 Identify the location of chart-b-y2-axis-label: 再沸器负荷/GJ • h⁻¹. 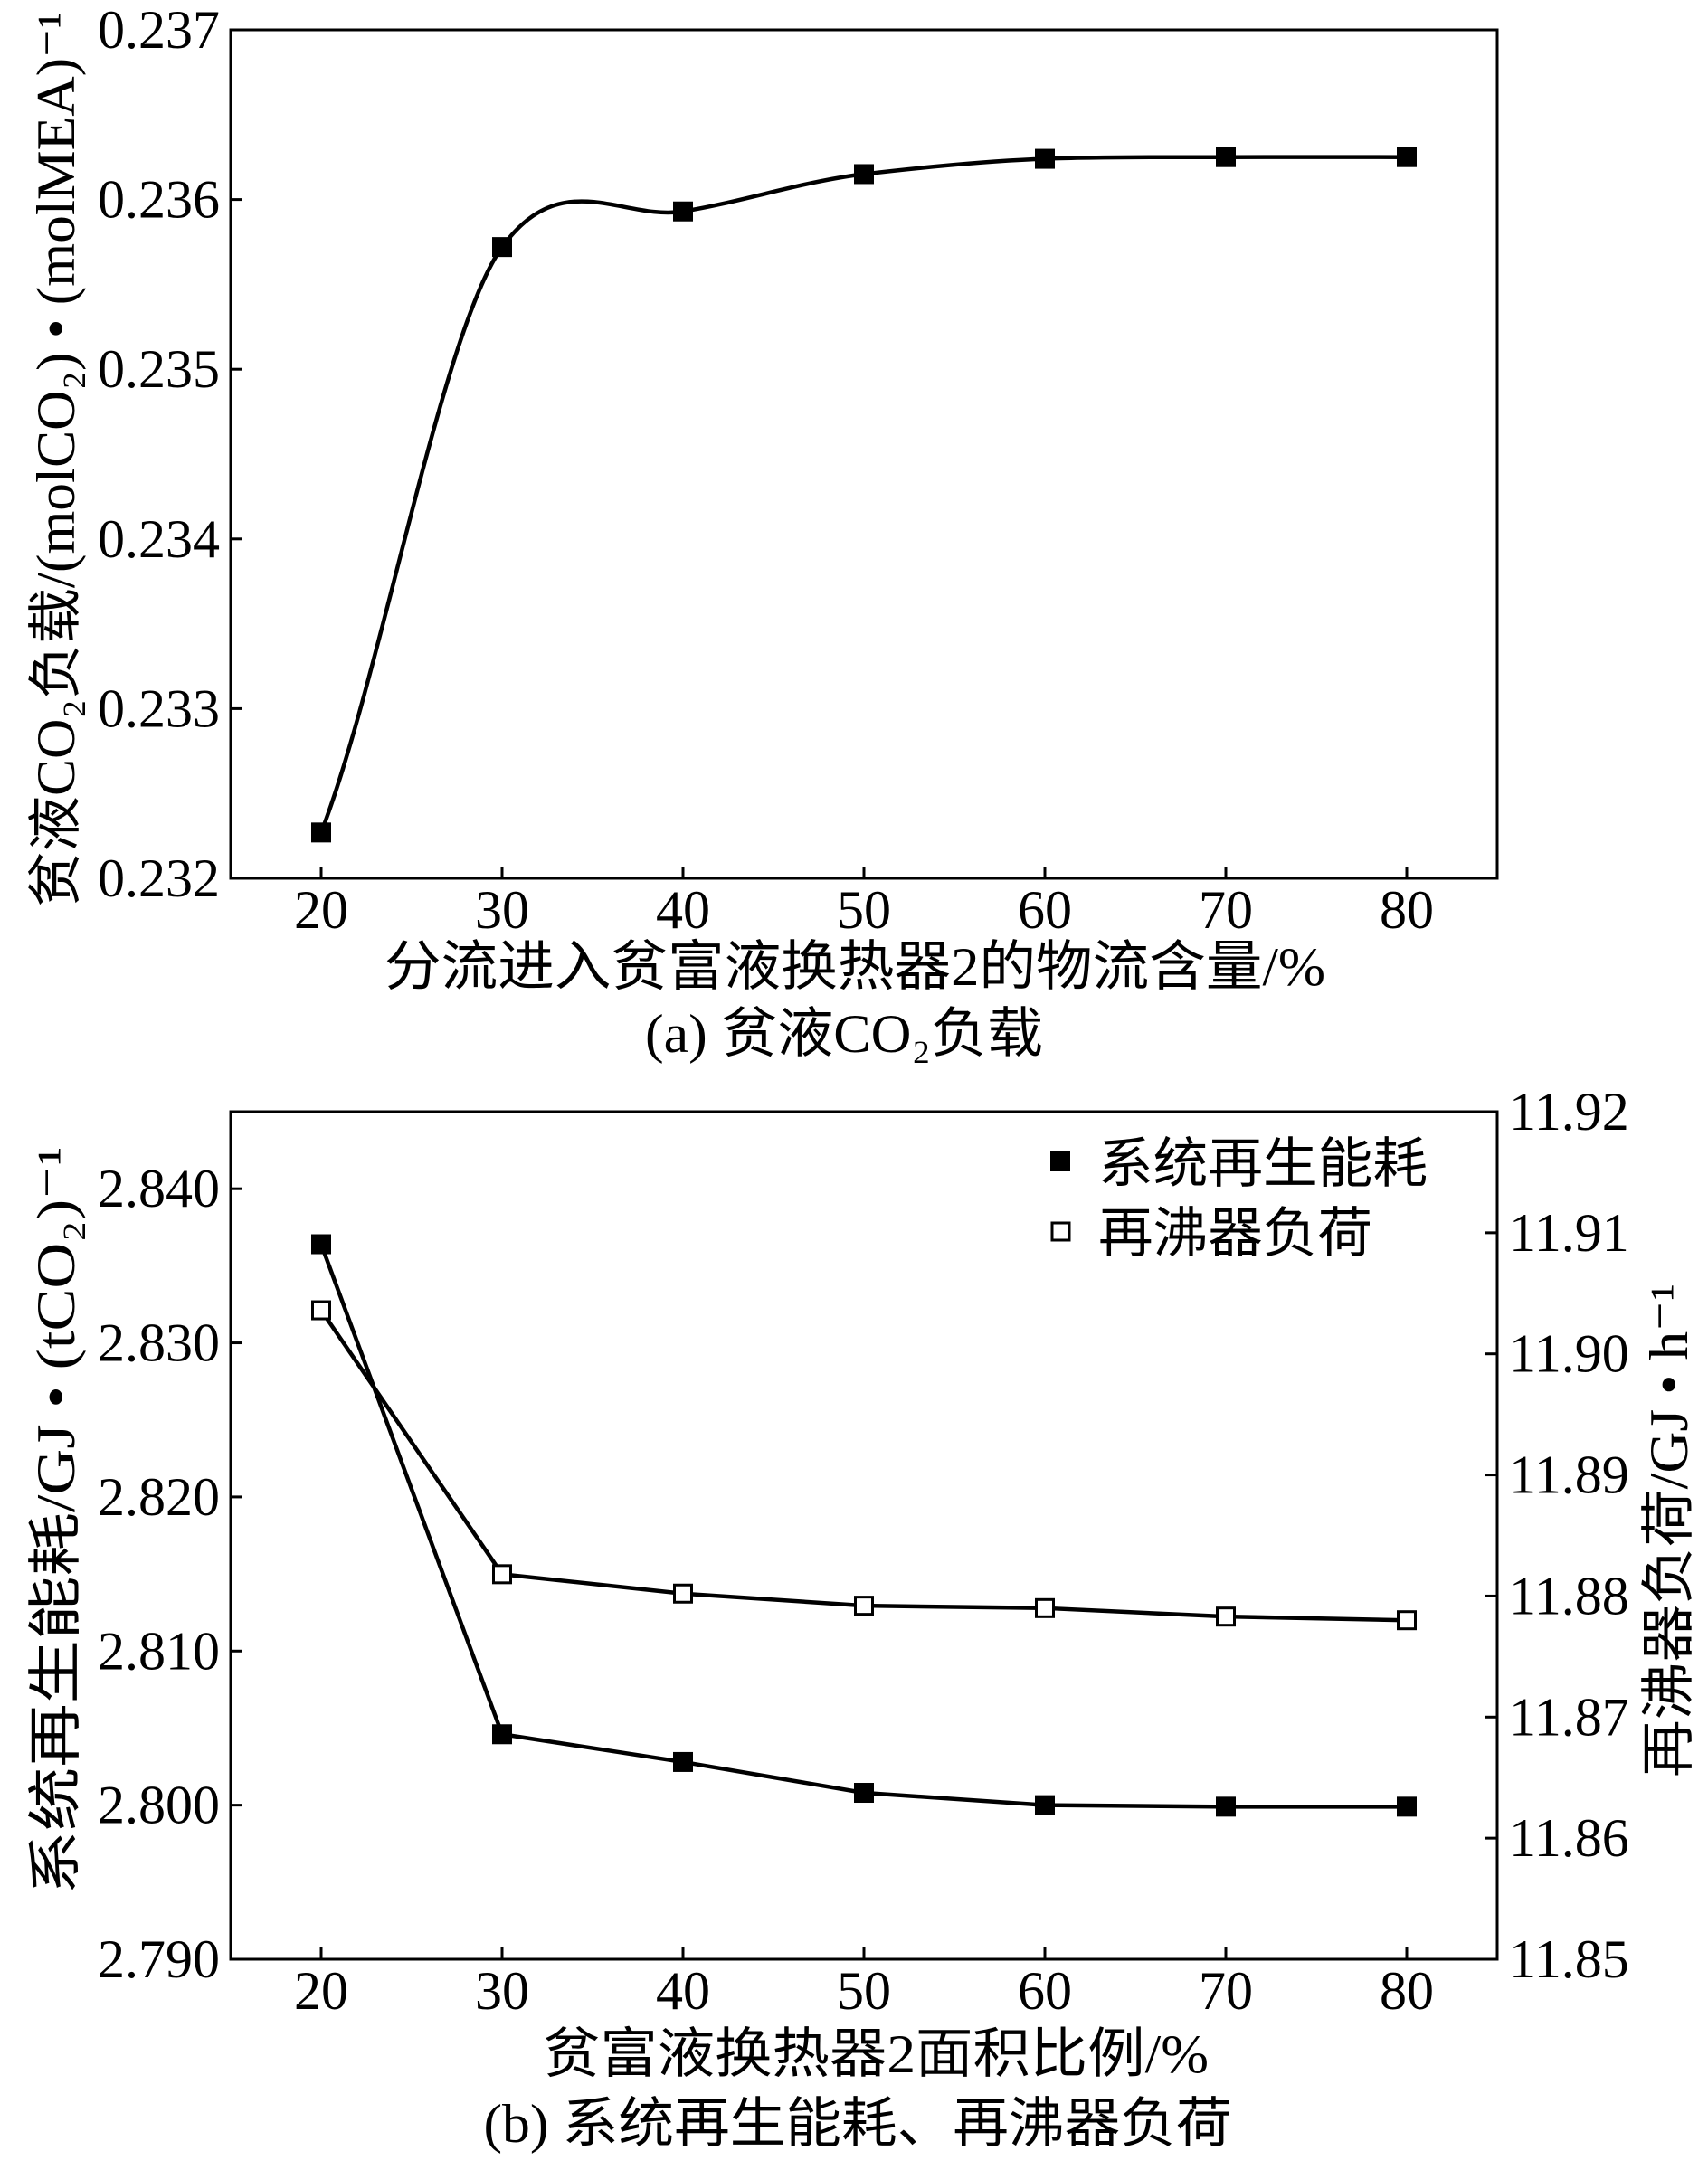
(1669, 1530).